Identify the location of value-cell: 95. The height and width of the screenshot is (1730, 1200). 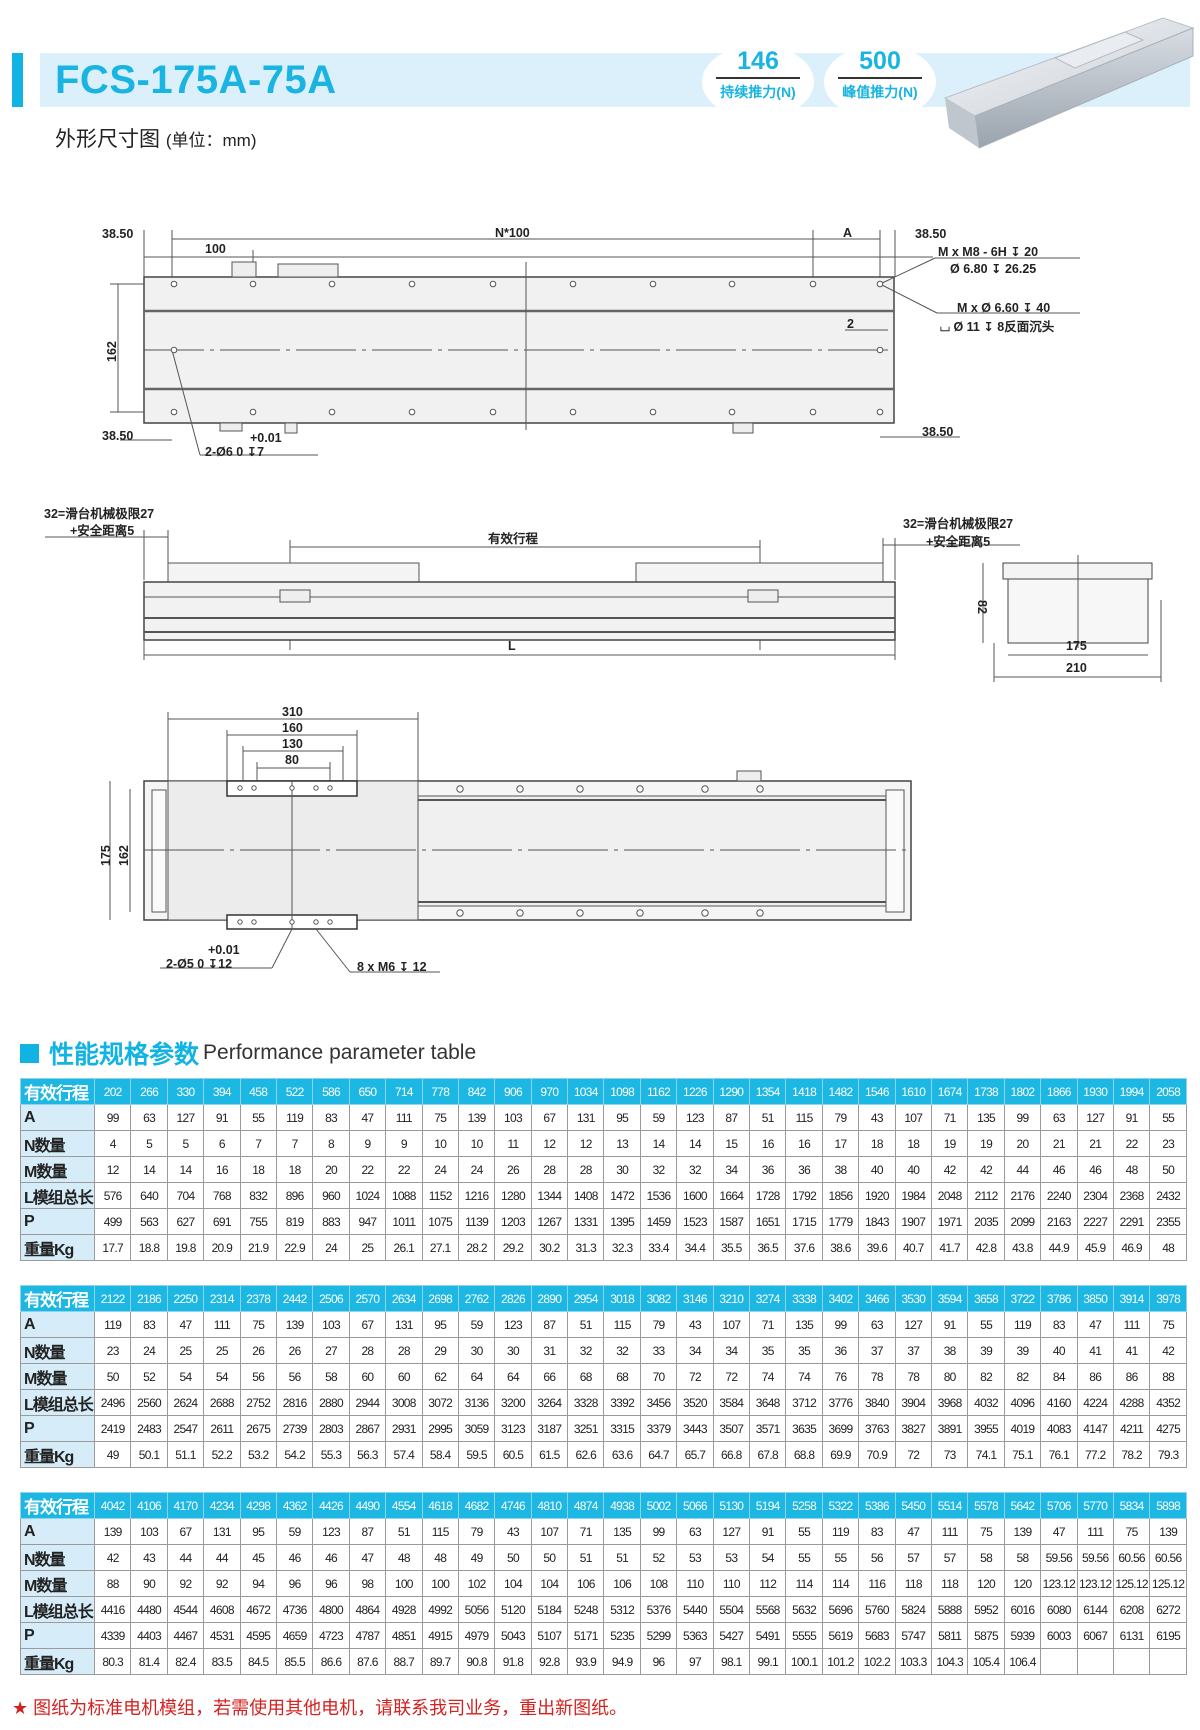
(258, 1531).